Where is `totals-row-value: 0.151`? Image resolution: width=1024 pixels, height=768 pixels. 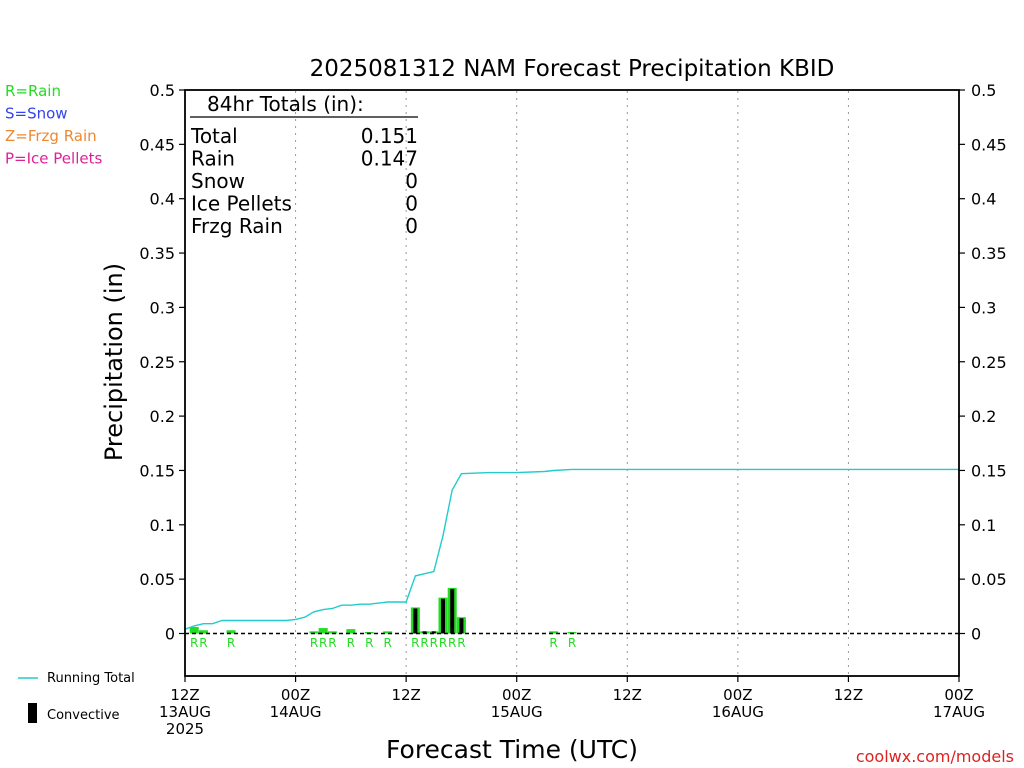 totals-row-value: 0.151 is located at coordinates (389, 136).